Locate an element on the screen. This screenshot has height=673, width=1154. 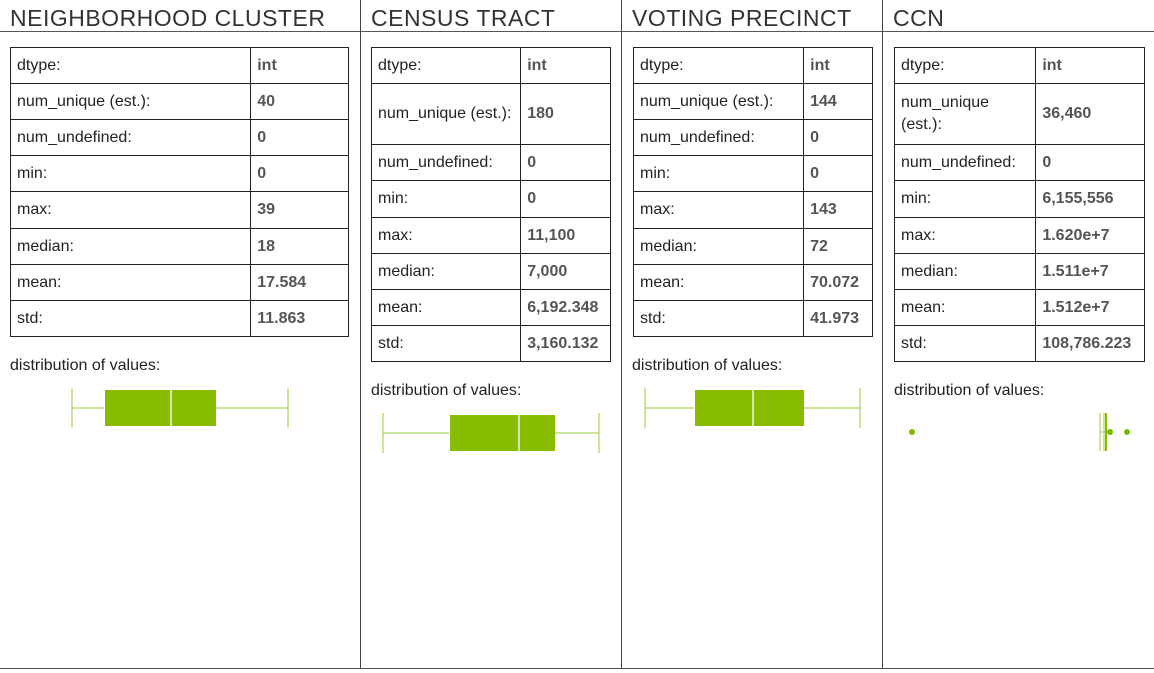
table-row: std: 41.973 is located at coordinates (752, 318).